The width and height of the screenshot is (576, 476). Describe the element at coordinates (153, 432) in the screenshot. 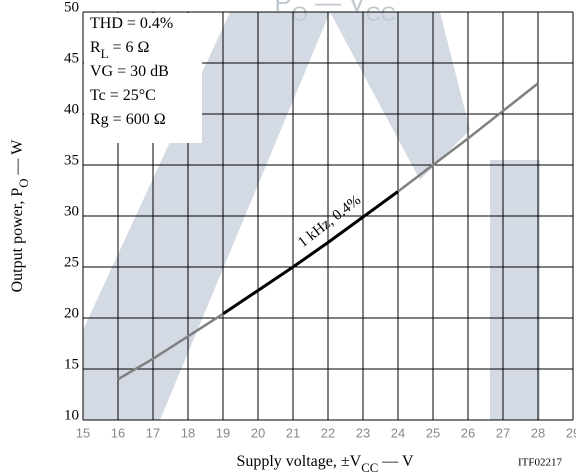

I see `x-tick-label: 17` at that location.